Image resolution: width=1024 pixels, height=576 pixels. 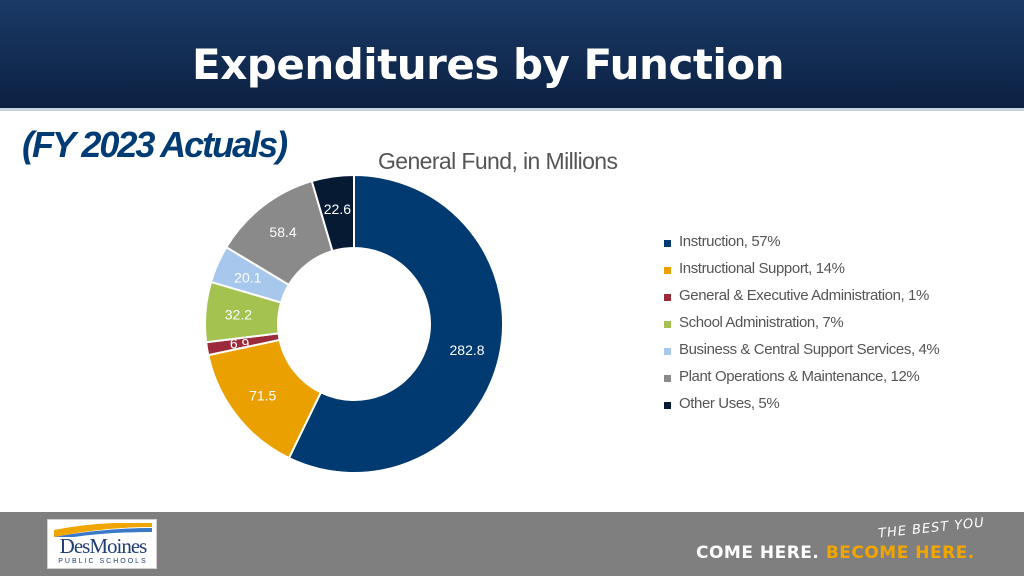 What do you see at coordinates (762, 268) in the screenshot?
I see `legend-label-1: Instructional Support, 14%` at bounding box center [762, 268].